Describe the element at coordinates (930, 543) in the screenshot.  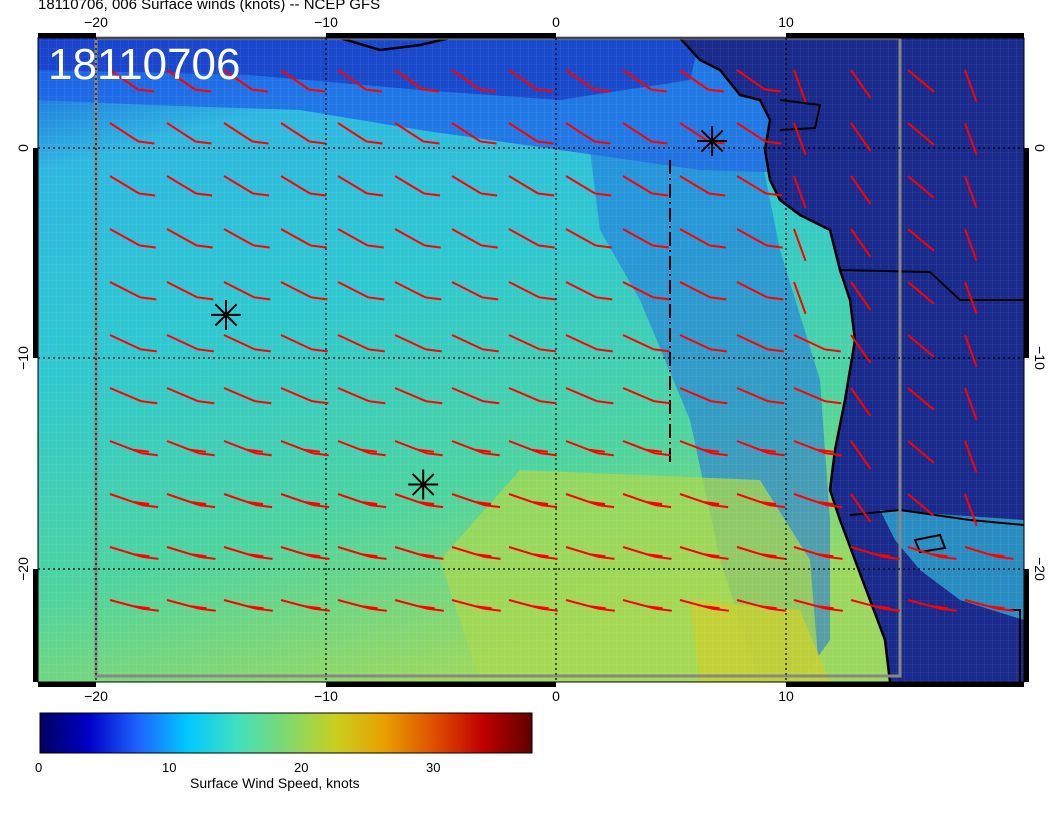
I see `lake-outline` at that location.